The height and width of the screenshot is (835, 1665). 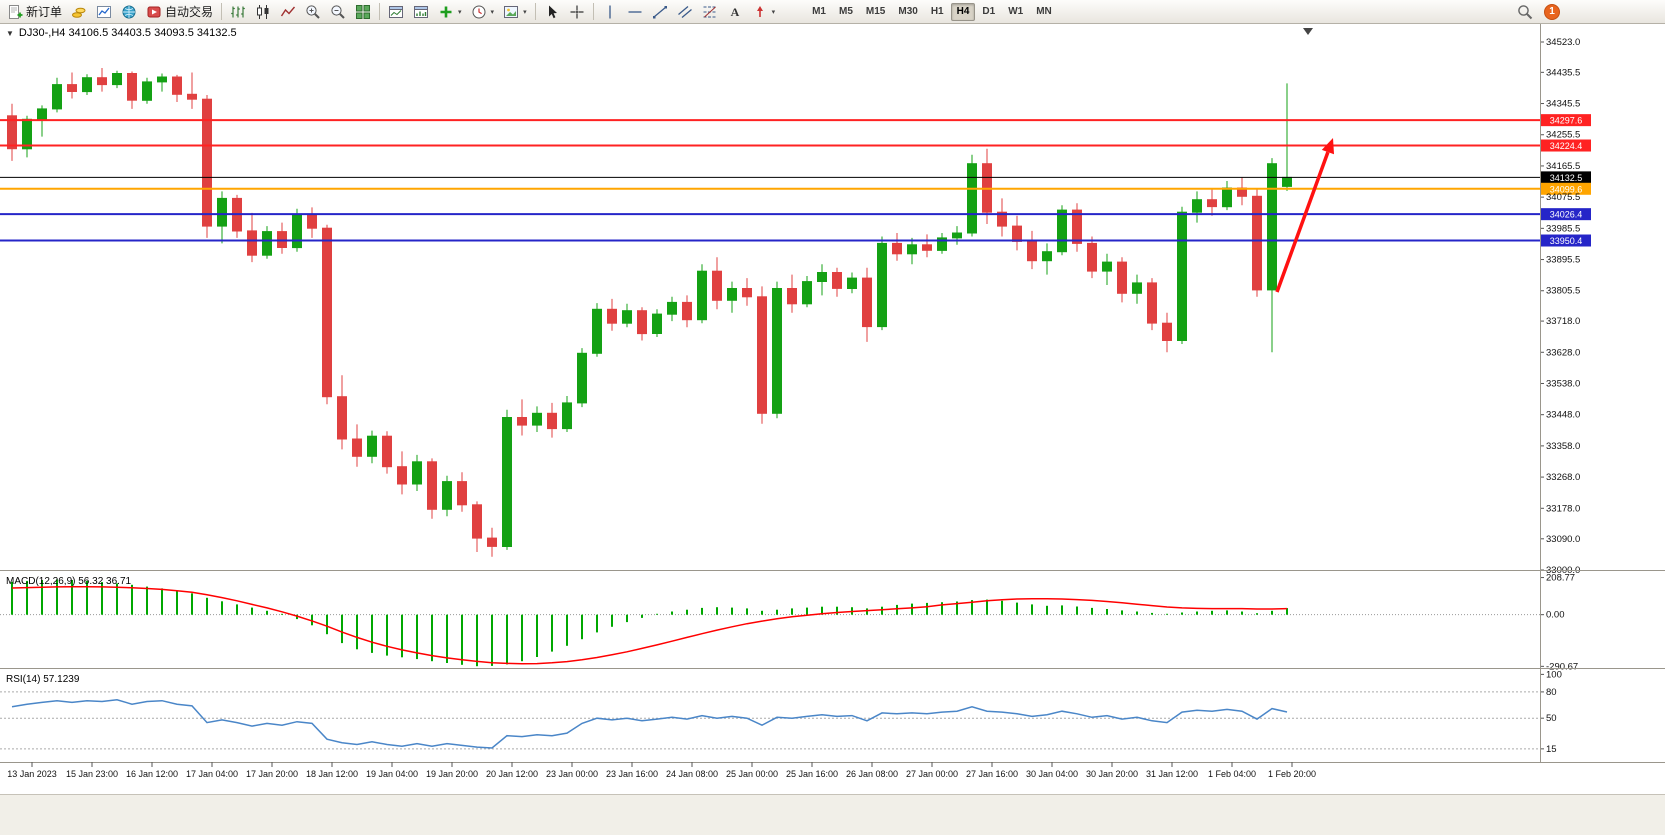 I want to click on svg-text: 80, so click(x=1551, y=692).